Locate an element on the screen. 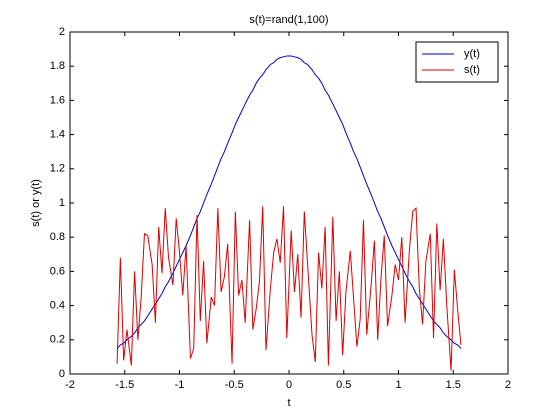 The height and width of the screenshot is (420, 560). y-tick-label: 1.8 is located at coordinates (57, 66).